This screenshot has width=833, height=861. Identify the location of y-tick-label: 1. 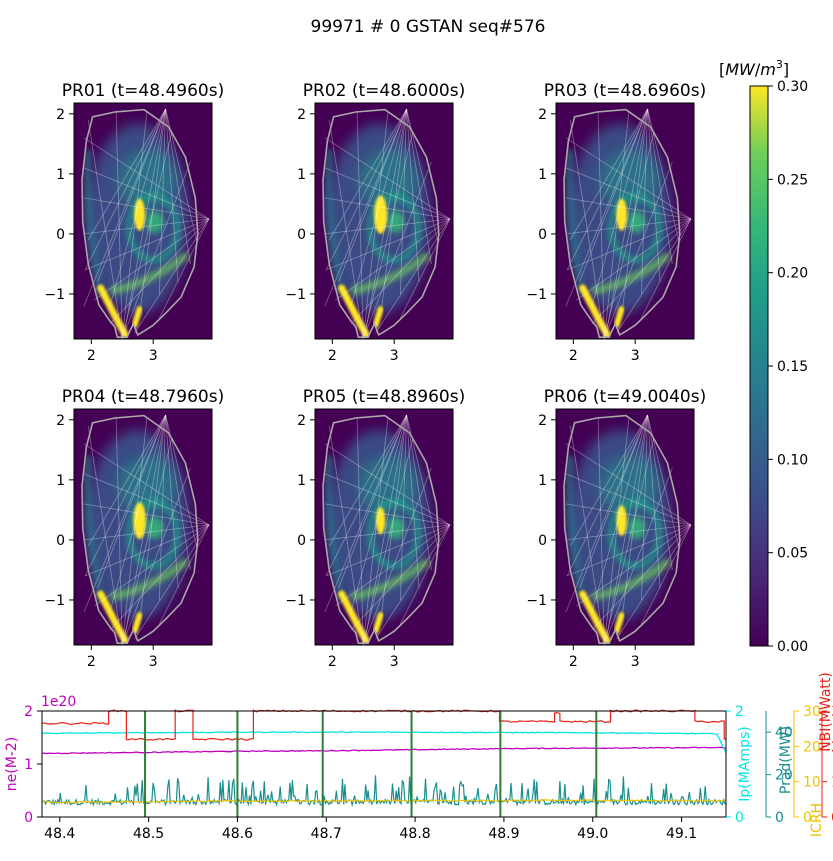
(542, 481).